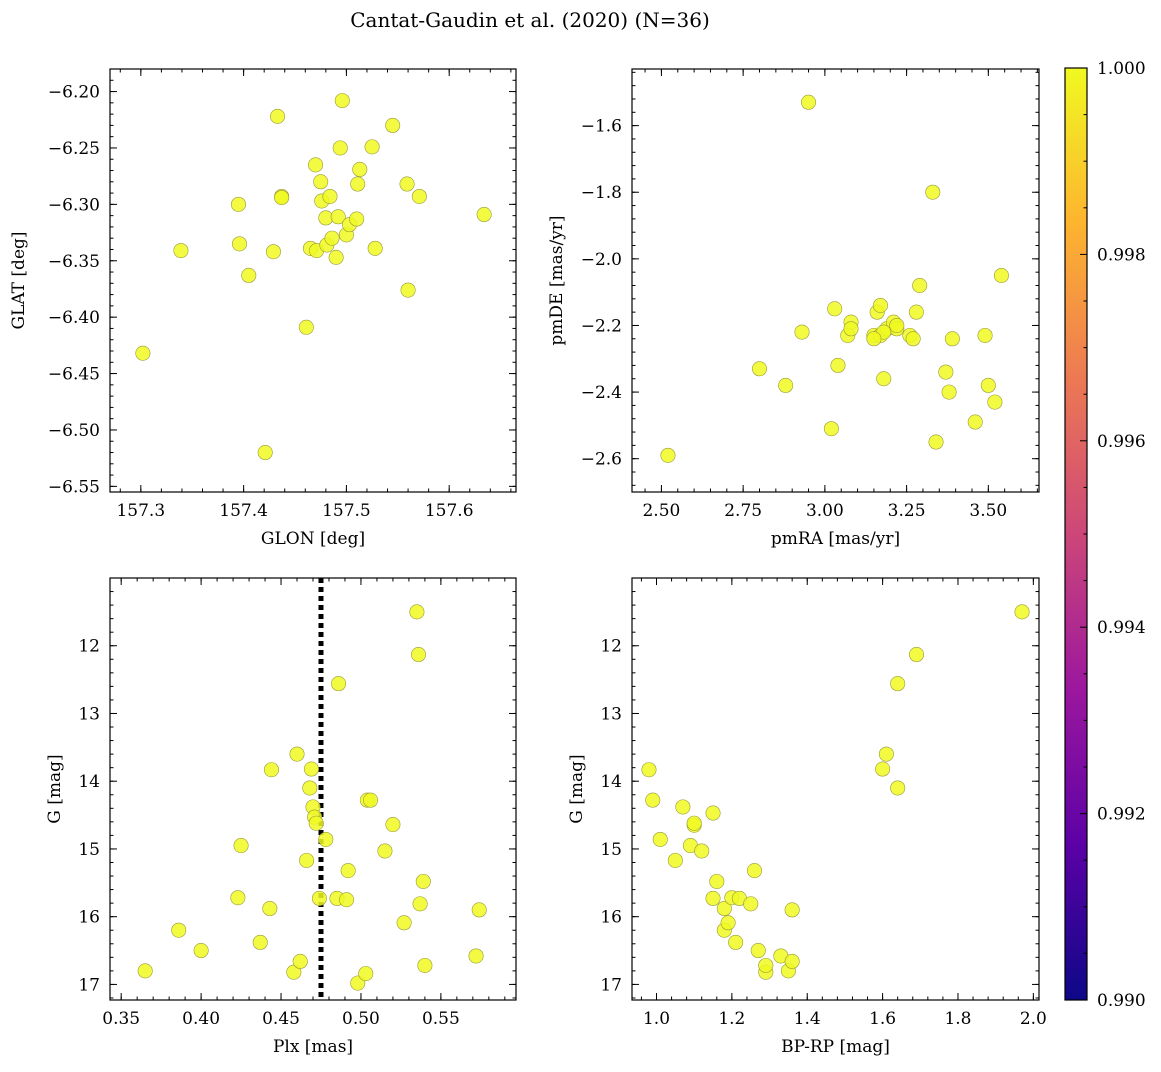 This screenshot has width=1161, height=1072. I want to click on x-tick-label: 2.0, so click(1033, 1019).